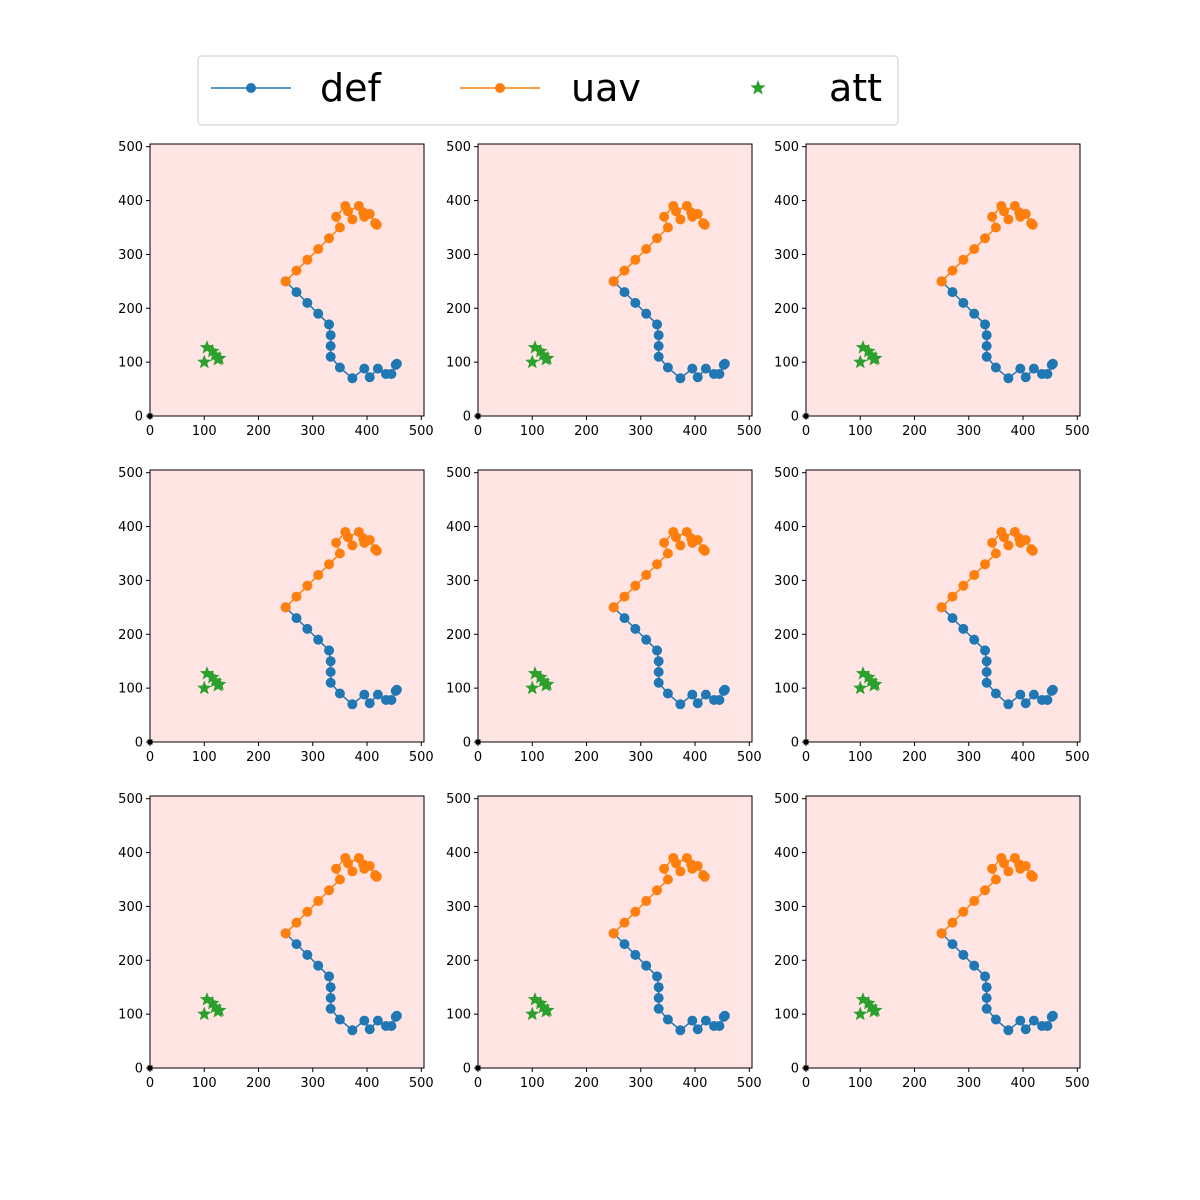 Image resolution: width=1200 pixels, height=1200 pixels. What do you see at coordinates (855, 88) in the screenshot?
I see `legend-label-att: att` at bounding box center [855, 88].